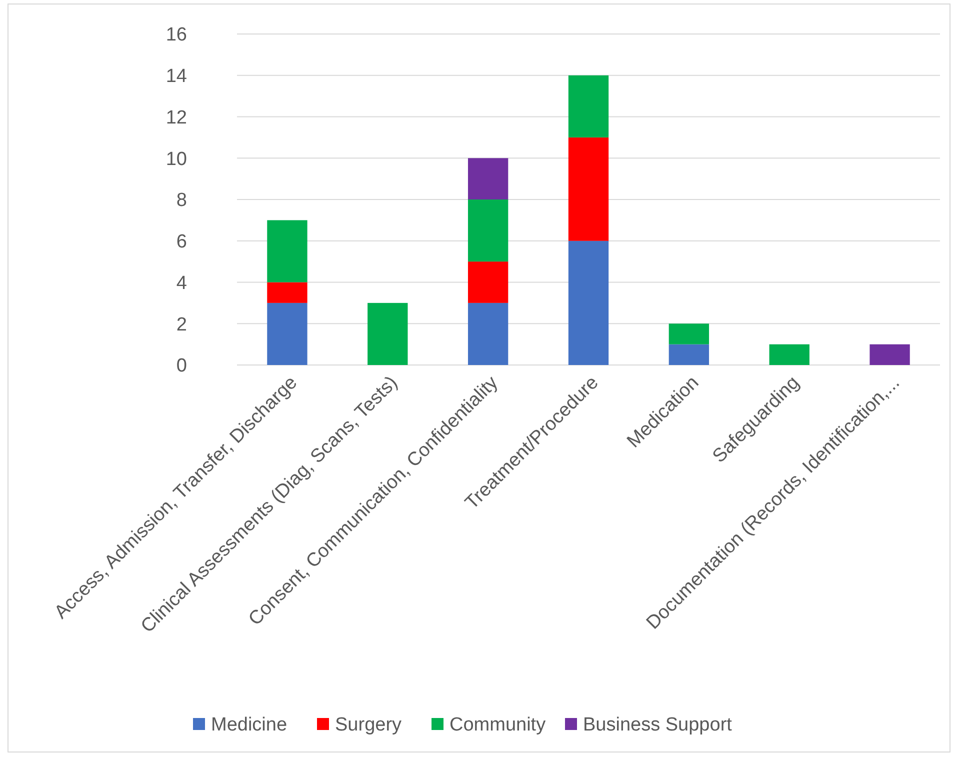 The height and width of the screenshot is (760, 958). Describe the element at coordinates (658, 725) in the screenshot. I see `legend-label: Business Support` at that location.